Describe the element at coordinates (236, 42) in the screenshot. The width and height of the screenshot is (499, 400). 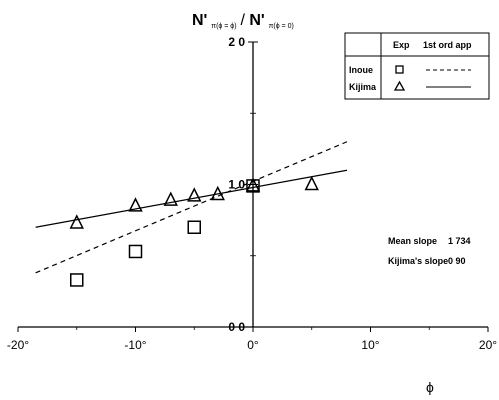
I see `y-tick-label: 2 0` at that location.